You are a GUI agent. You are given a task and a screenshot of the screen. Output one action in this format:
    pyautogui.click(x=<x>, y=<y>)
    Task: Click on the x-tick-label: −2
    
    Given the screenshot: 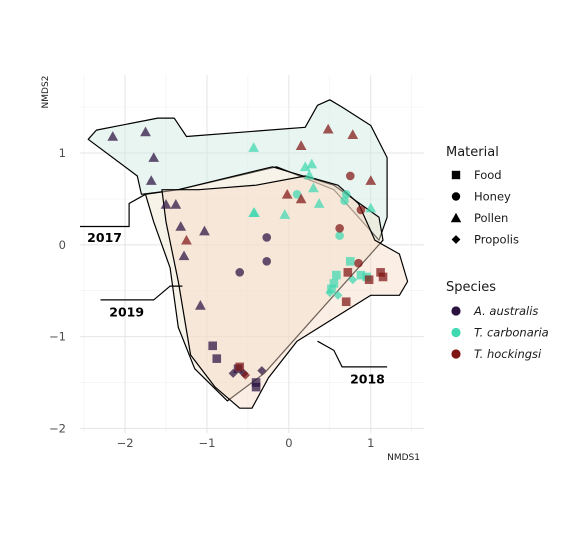 What is the action you would take?
    pyautogui.click(x=125, y=443)
    